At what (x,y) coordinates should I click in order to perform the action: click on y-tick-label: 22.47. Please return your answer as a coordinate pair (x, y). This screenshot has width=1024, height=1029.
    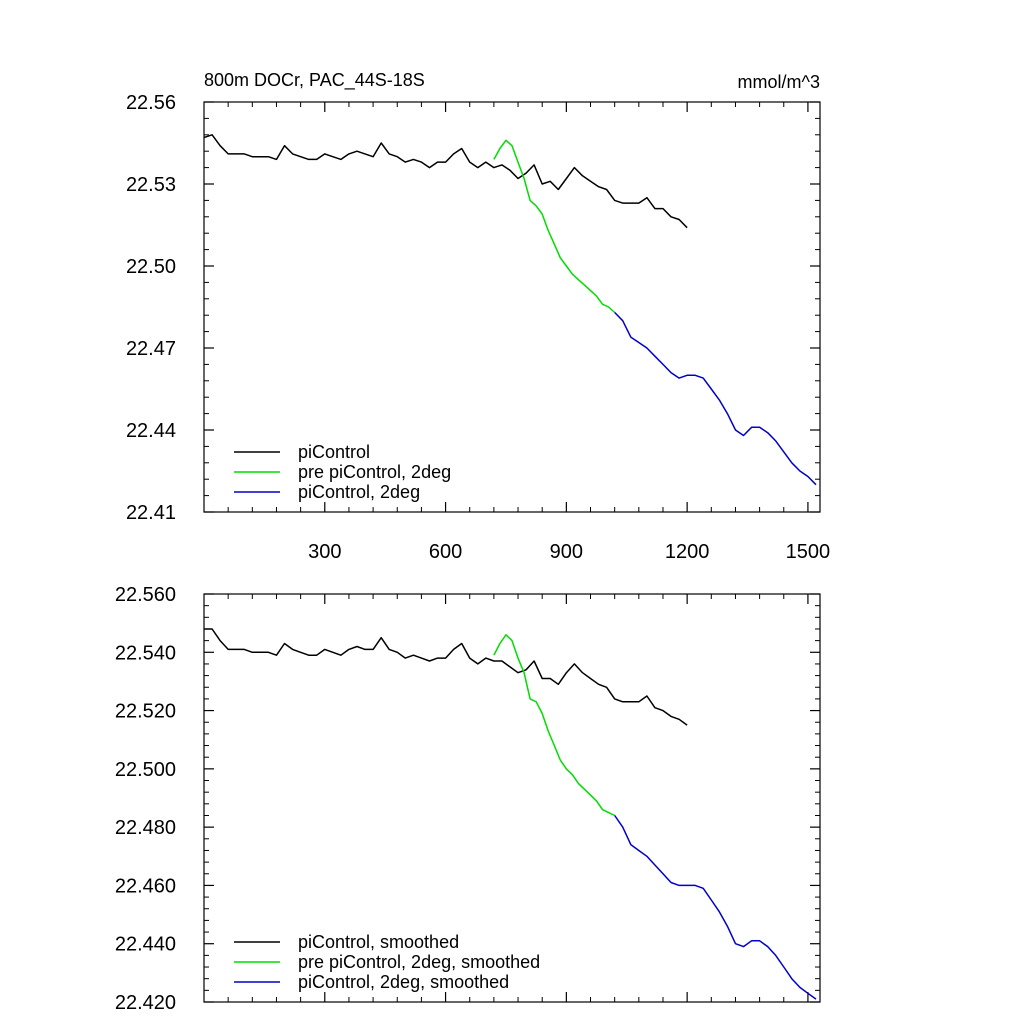
    Looking at the image, I should click on (151, 349).